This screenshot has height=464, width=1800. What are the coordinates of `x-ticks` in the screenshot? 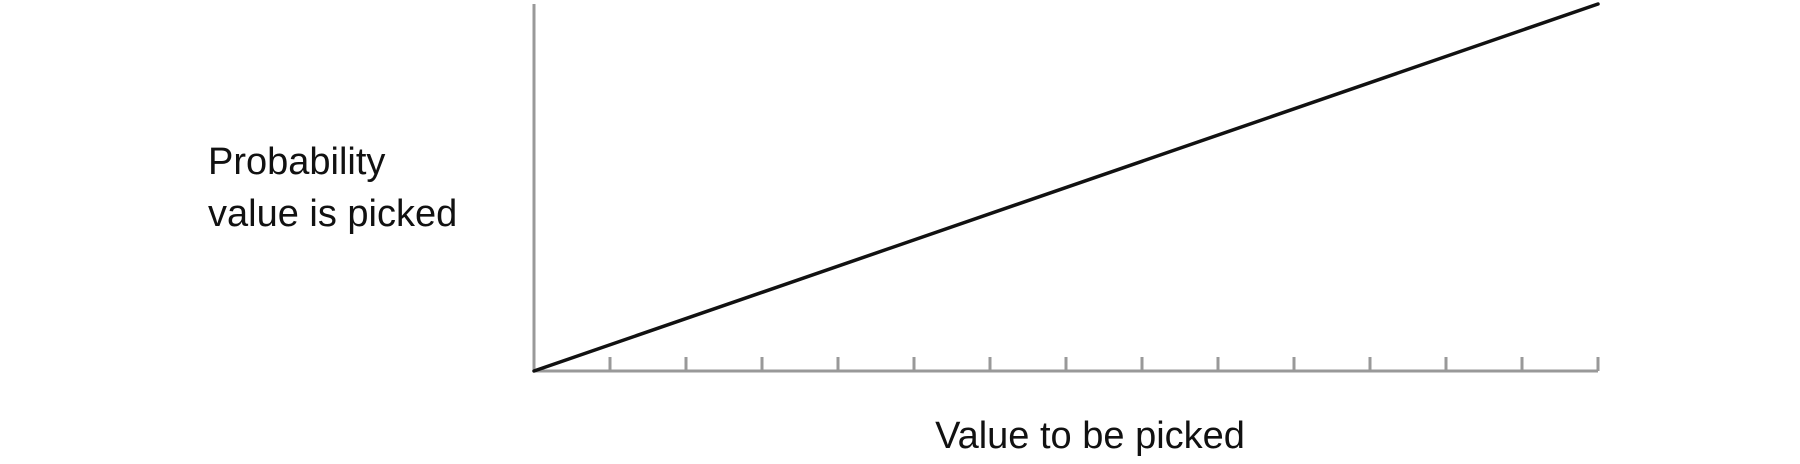 It's located at (1104, 364).